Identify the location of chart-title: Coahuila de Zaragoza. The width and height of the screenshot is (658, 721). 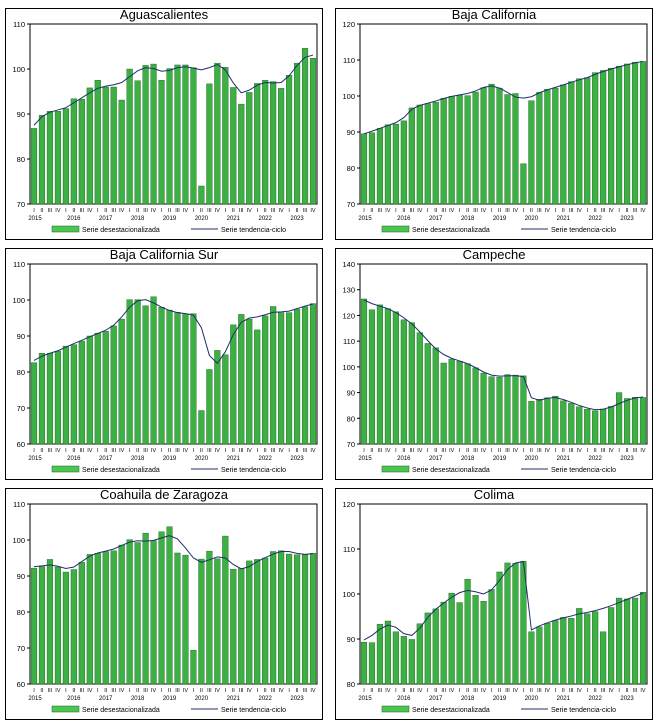
(164, 494).